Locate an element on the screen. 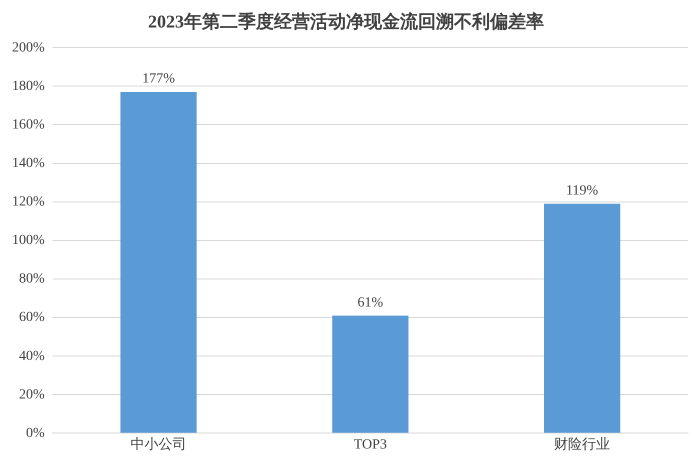 The width and height of the screenshot is (694, 460). y-tick-label: 180% is located at coordinates (28, 86).